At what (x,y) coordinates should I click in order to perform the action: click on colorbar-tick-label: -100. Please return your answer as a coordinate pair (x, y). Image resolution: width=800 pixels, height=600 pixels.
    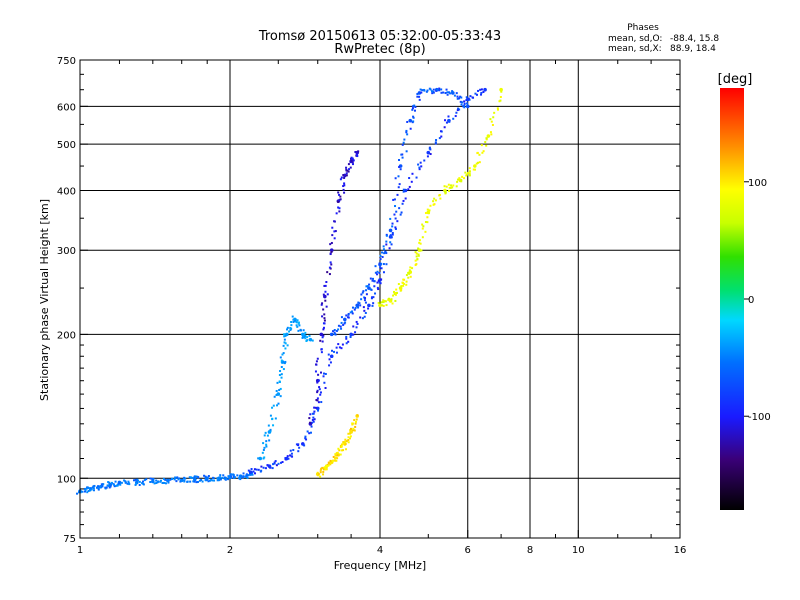
    Looking at the image, I should click on (759, 417).